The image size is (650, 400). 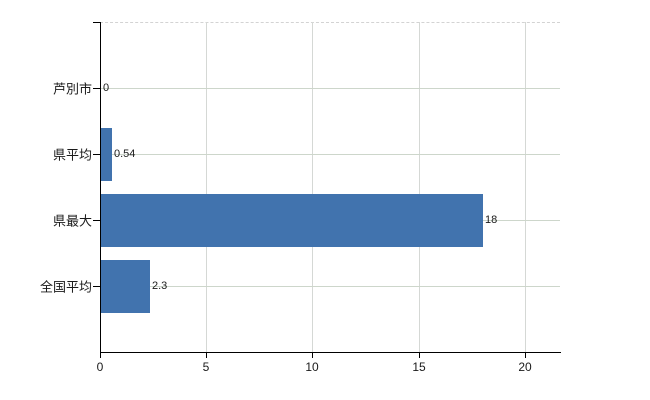 What do you see at coordinates (525, 367) in the screenshot?
I see `x-axis-tick-label: 20` at bounding box center [525, 367].